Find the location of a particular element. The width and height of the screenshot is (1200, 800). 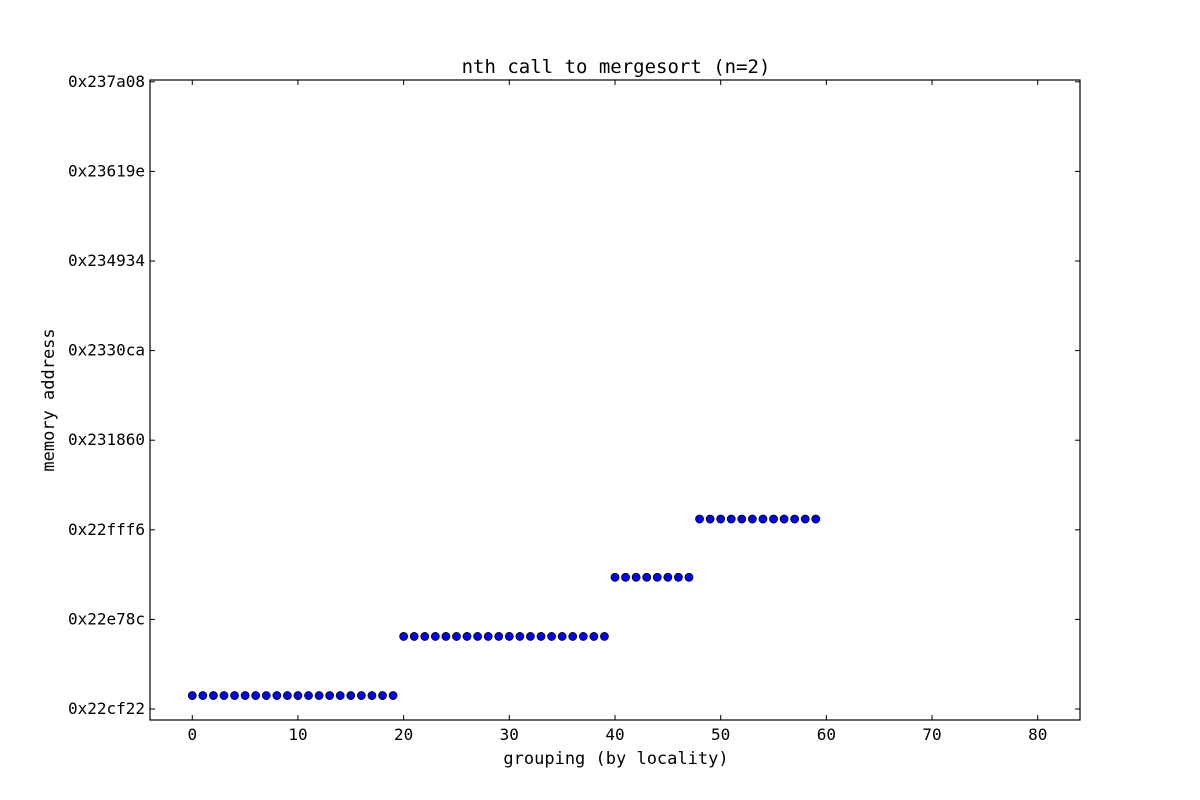

x-axis-label: grouping (by locality) is located at coordinates (615, 759).